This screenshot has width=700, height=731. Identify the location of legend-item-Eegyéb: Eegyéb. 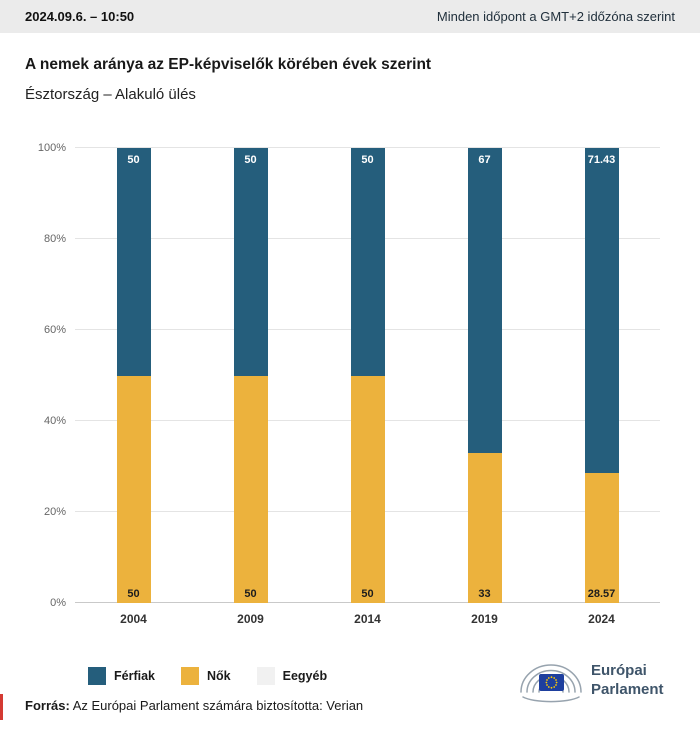
(292, 676).